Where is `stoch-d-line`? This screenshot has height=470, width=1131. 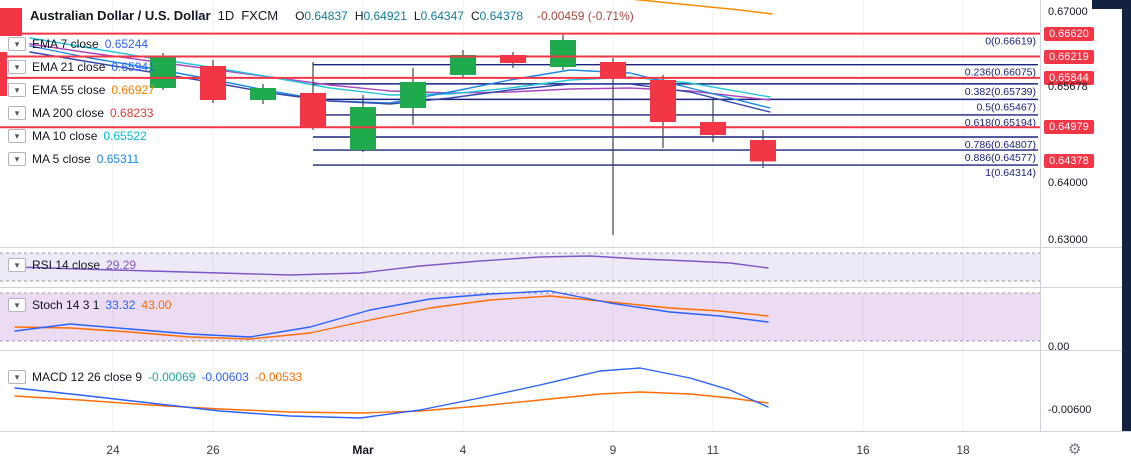 stoch-d-line is located at coordinates (391, 317).